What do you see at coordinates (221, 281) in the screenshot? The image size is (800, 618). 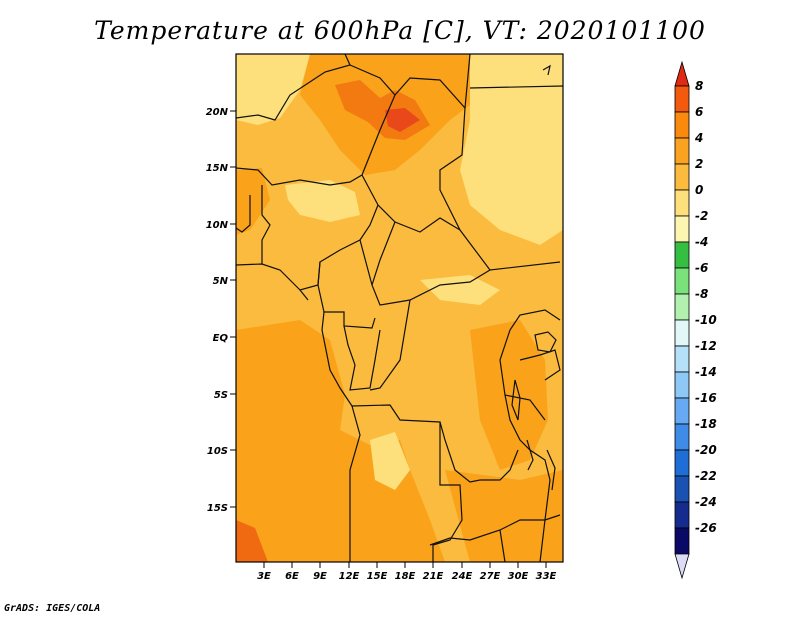 I see `lat-label: 5N` at bounding box center [221, 281].